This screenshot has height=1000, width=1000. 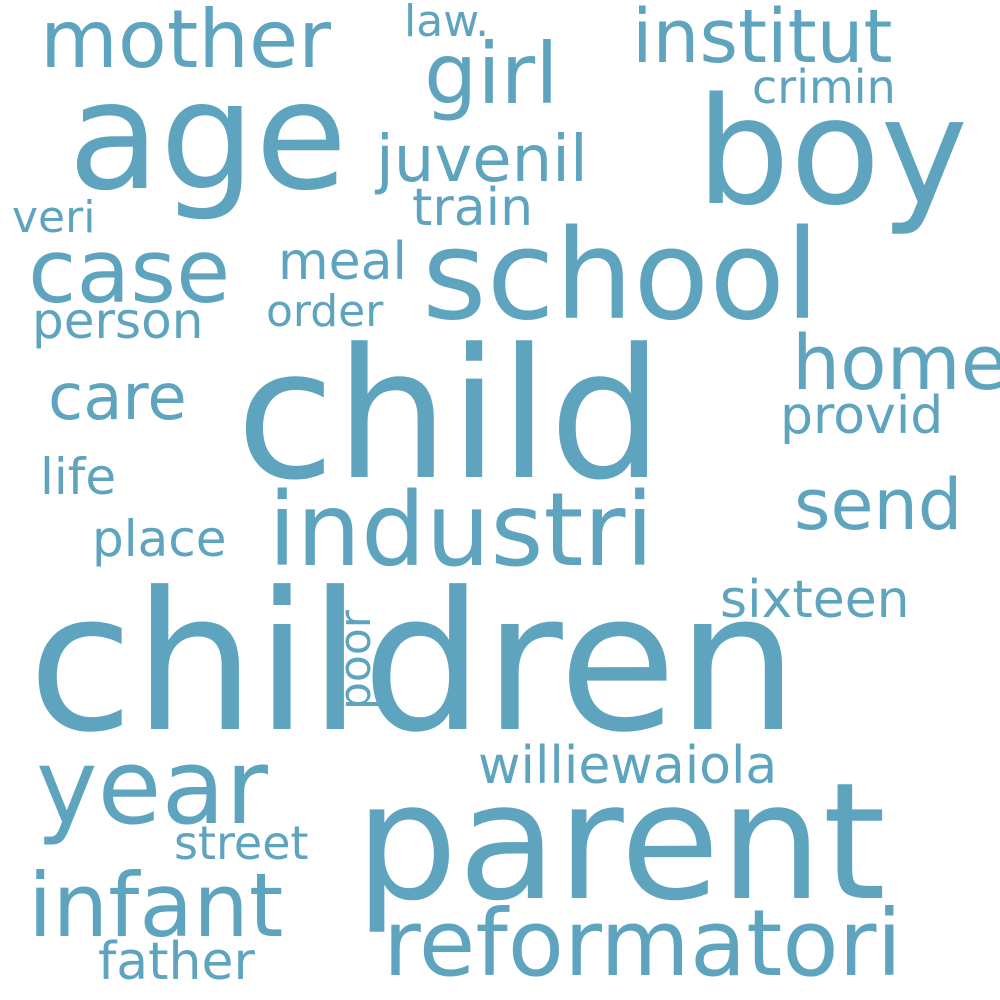 What do you see at coordinates (450, 415) in the screenshot?
I see `word-child: child` at bounding box center [450, 415].